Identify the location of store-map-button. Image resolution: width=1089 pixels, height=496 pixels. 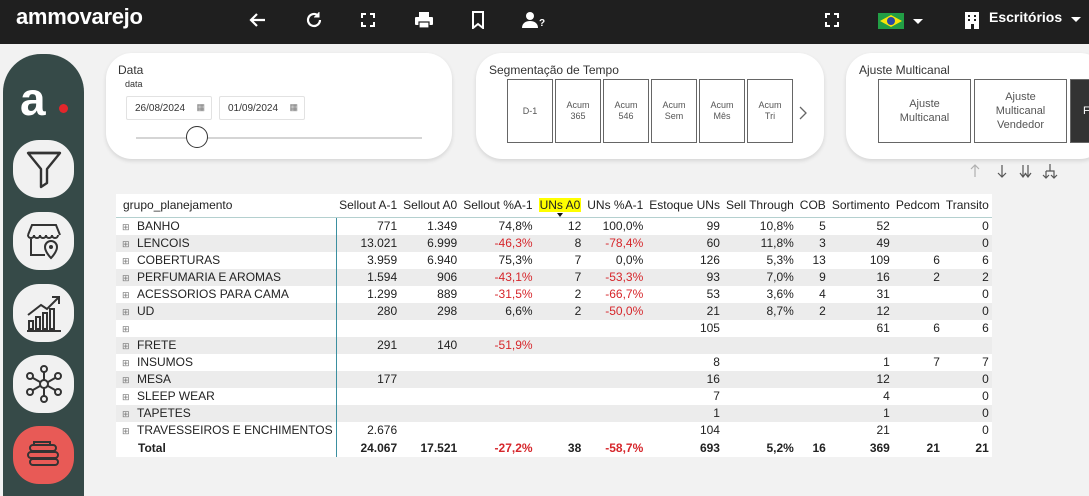
(43, 241).